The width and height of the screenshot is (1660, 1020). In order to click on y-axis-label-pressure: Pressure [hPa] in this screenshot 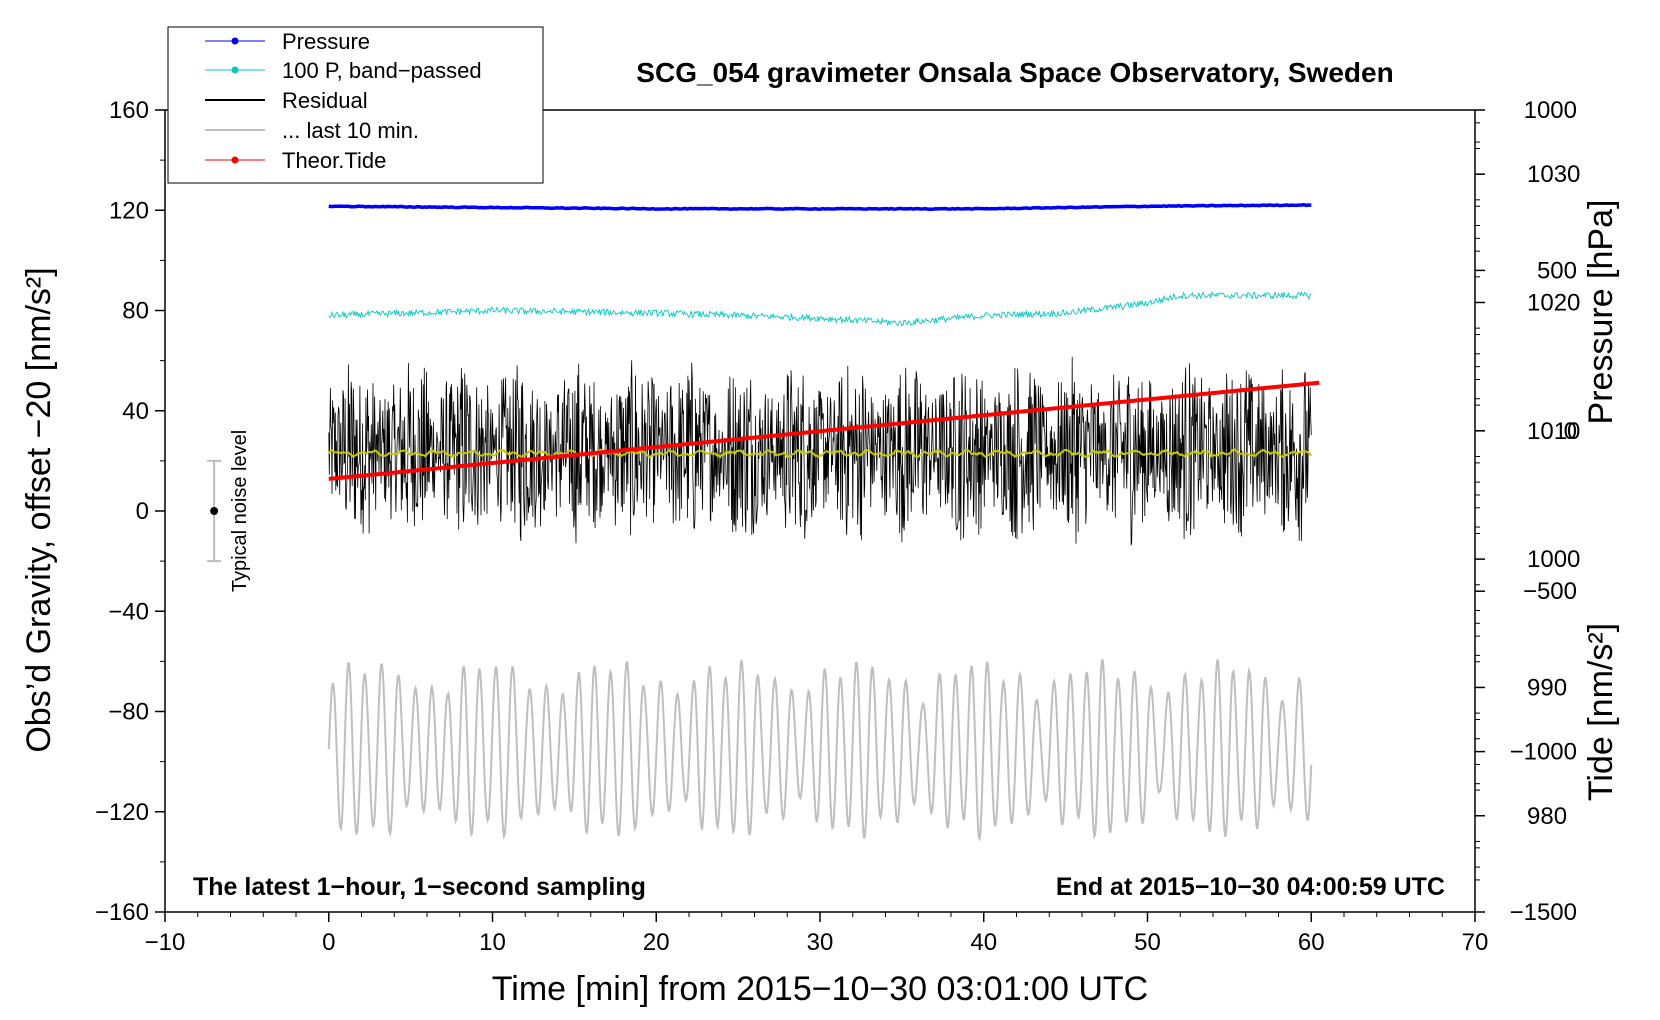, I will do `click(1601, 312)`.